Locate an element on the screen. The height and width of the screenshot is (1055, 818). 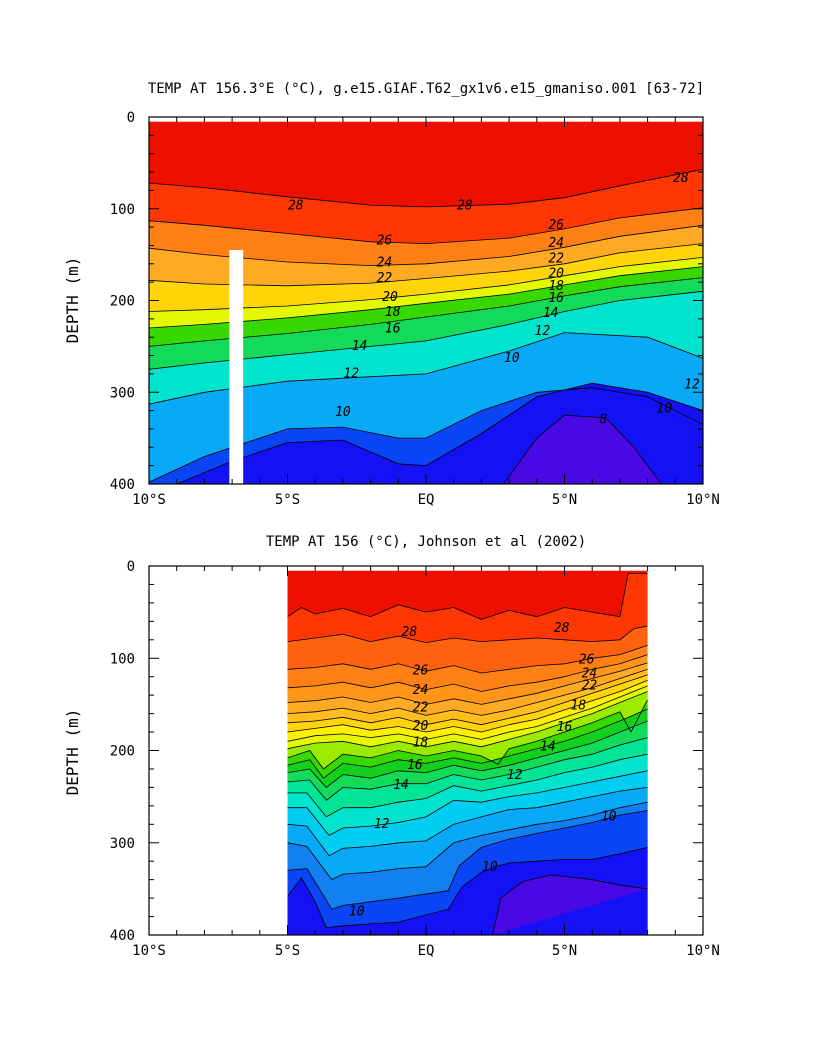
contour-label: 8 is located at coordinates (603, 419).